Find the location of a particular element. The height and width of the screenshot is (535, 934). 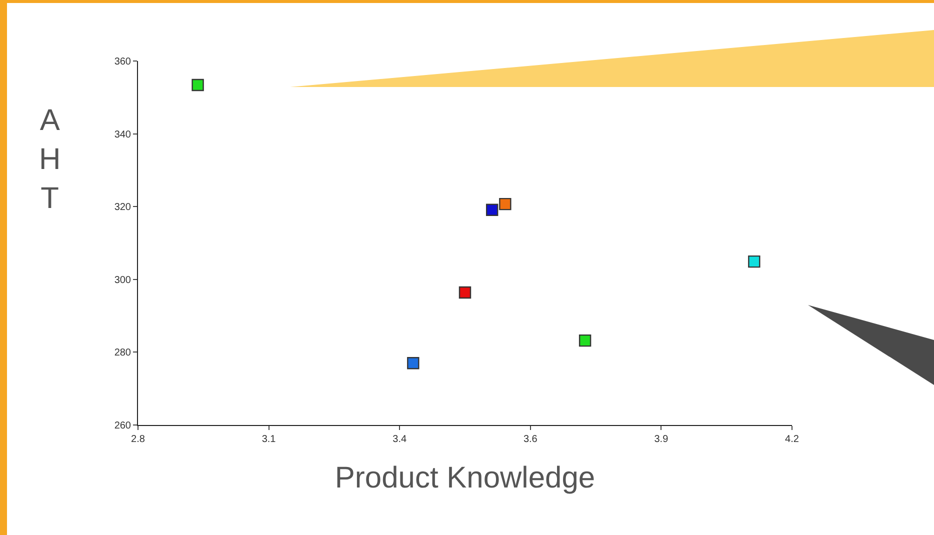

x-tick-label: 3.1 is located at coordinates (269, 439).